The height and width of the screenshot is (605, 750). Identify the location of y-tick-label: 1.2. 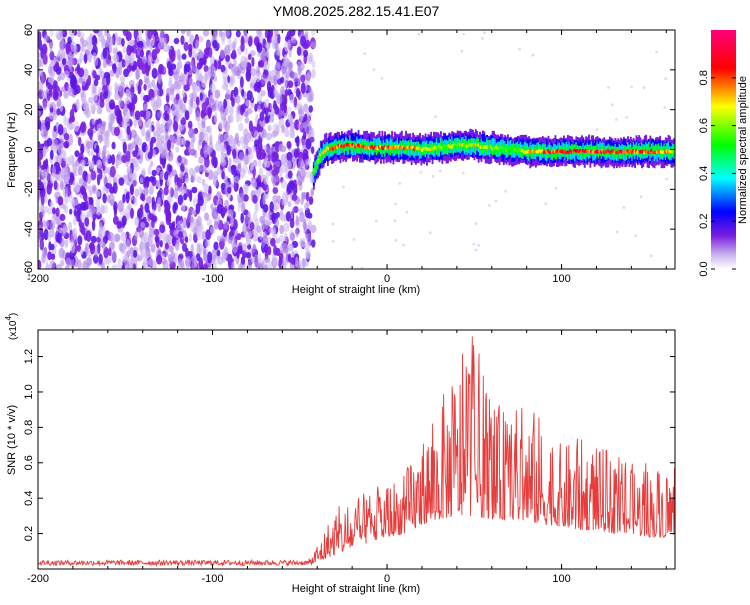
(29, 356).